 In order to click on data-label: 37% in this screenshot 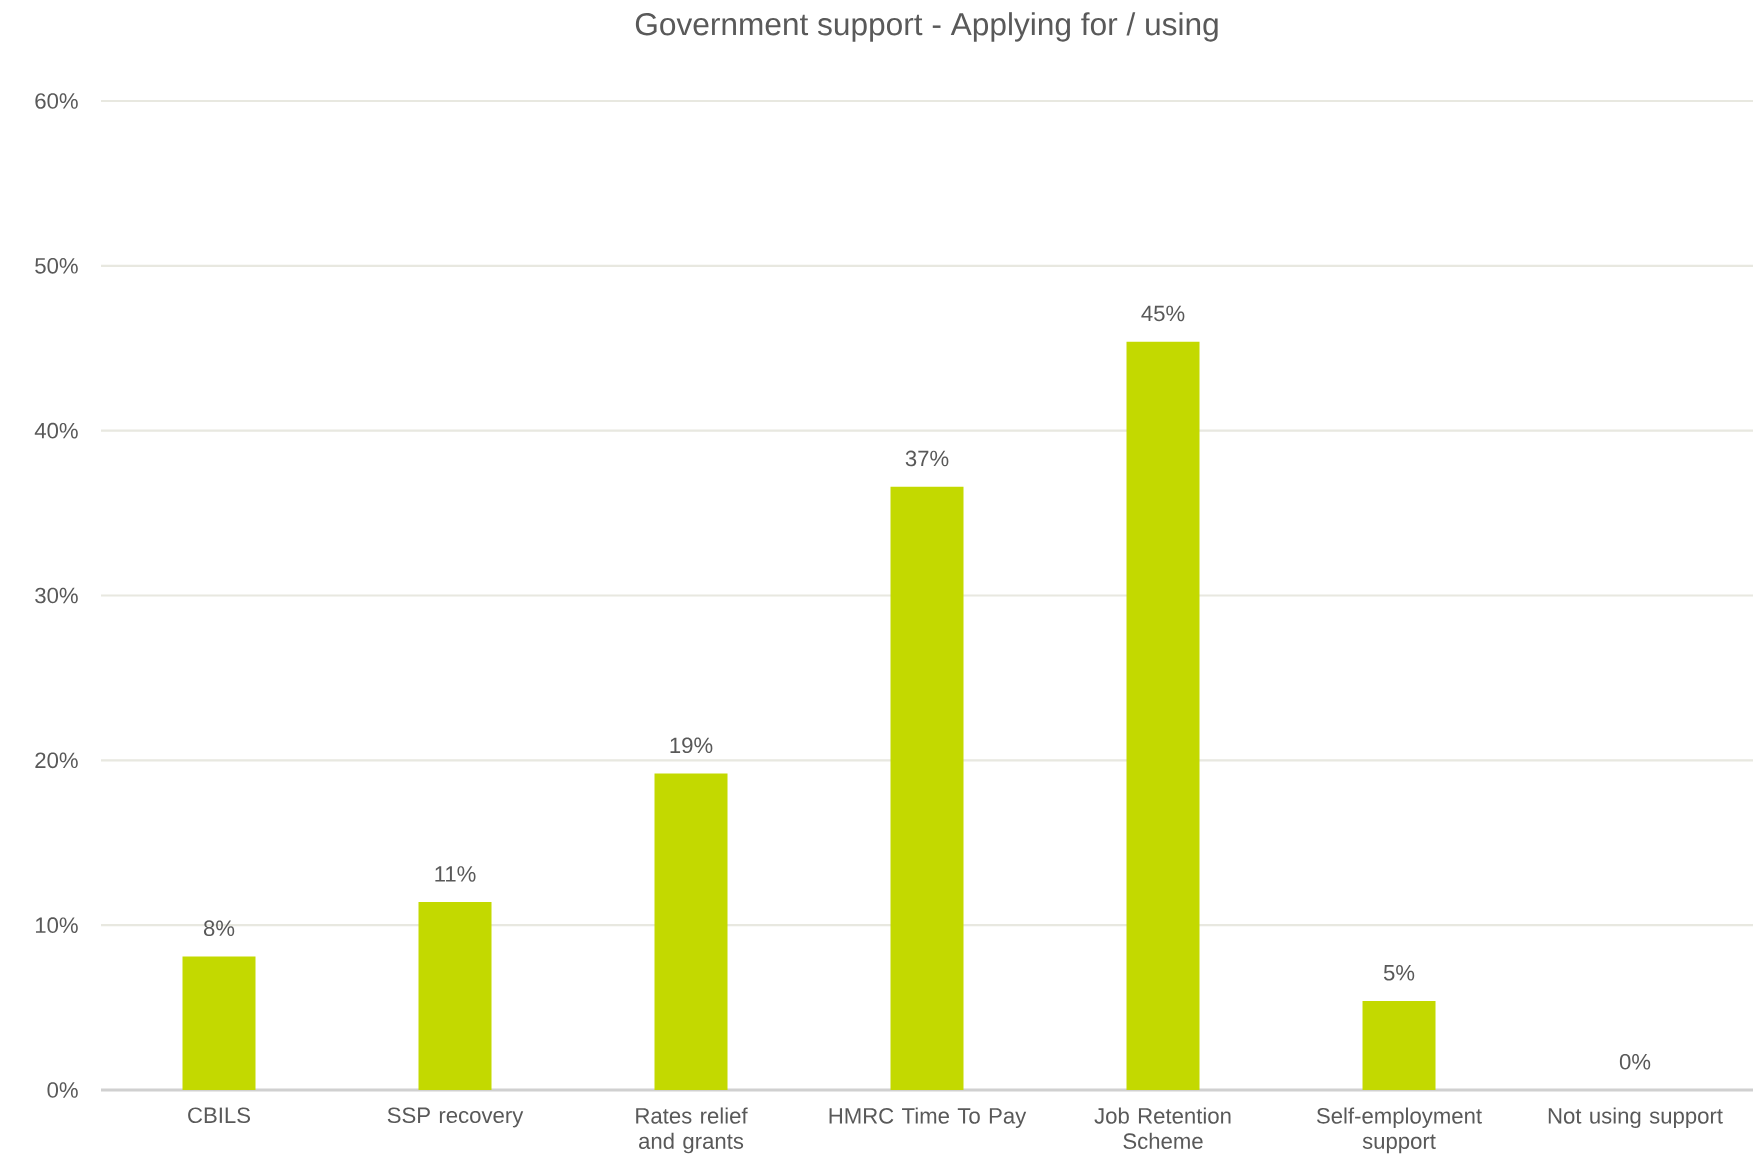, I will do `click(927, 458)`.